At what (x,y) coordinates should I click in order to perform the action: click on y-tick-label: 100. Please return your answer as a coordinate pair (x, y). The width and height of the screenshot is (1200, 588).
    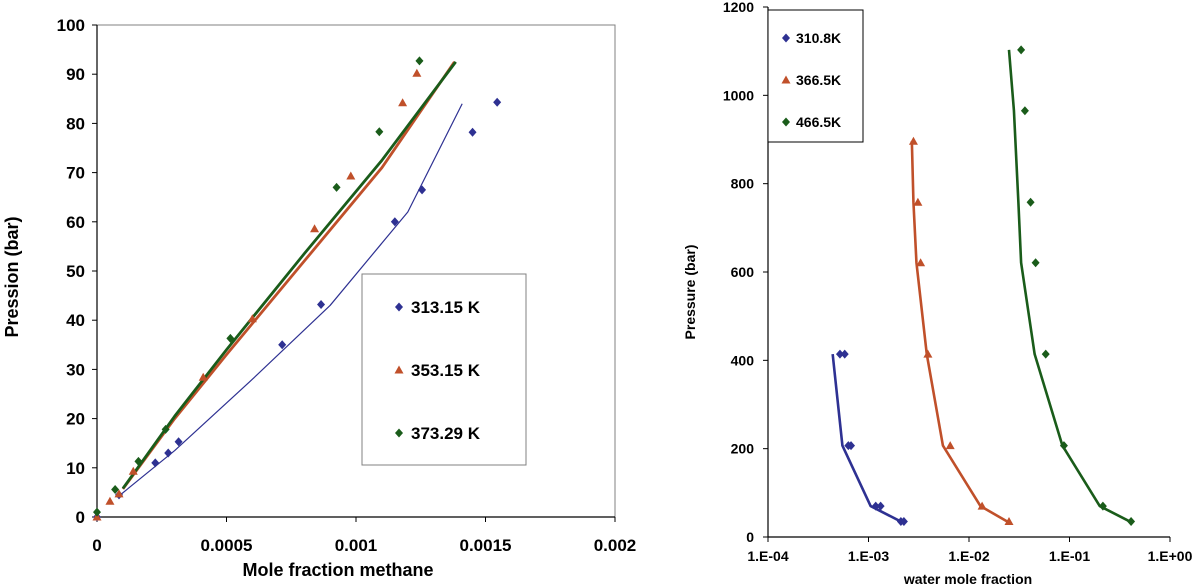
    Looking at the image, I should click on (71, 25).